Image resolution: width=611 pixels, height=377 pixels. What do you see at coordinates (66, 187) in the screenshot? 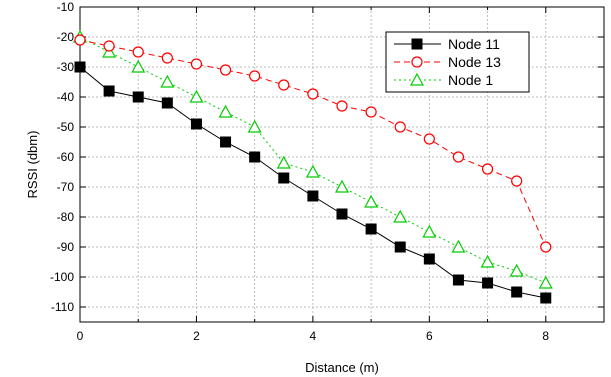
I see `y-tick-label: -70` at bounding box center [66, 187].